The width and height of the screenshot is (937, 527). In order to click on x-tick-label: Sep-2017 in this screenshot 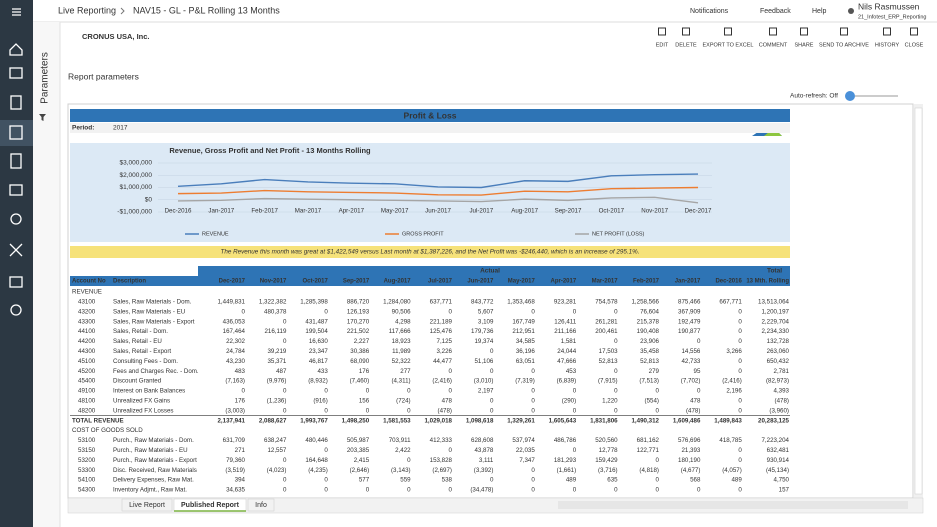, I will do `click(568, 211)`.